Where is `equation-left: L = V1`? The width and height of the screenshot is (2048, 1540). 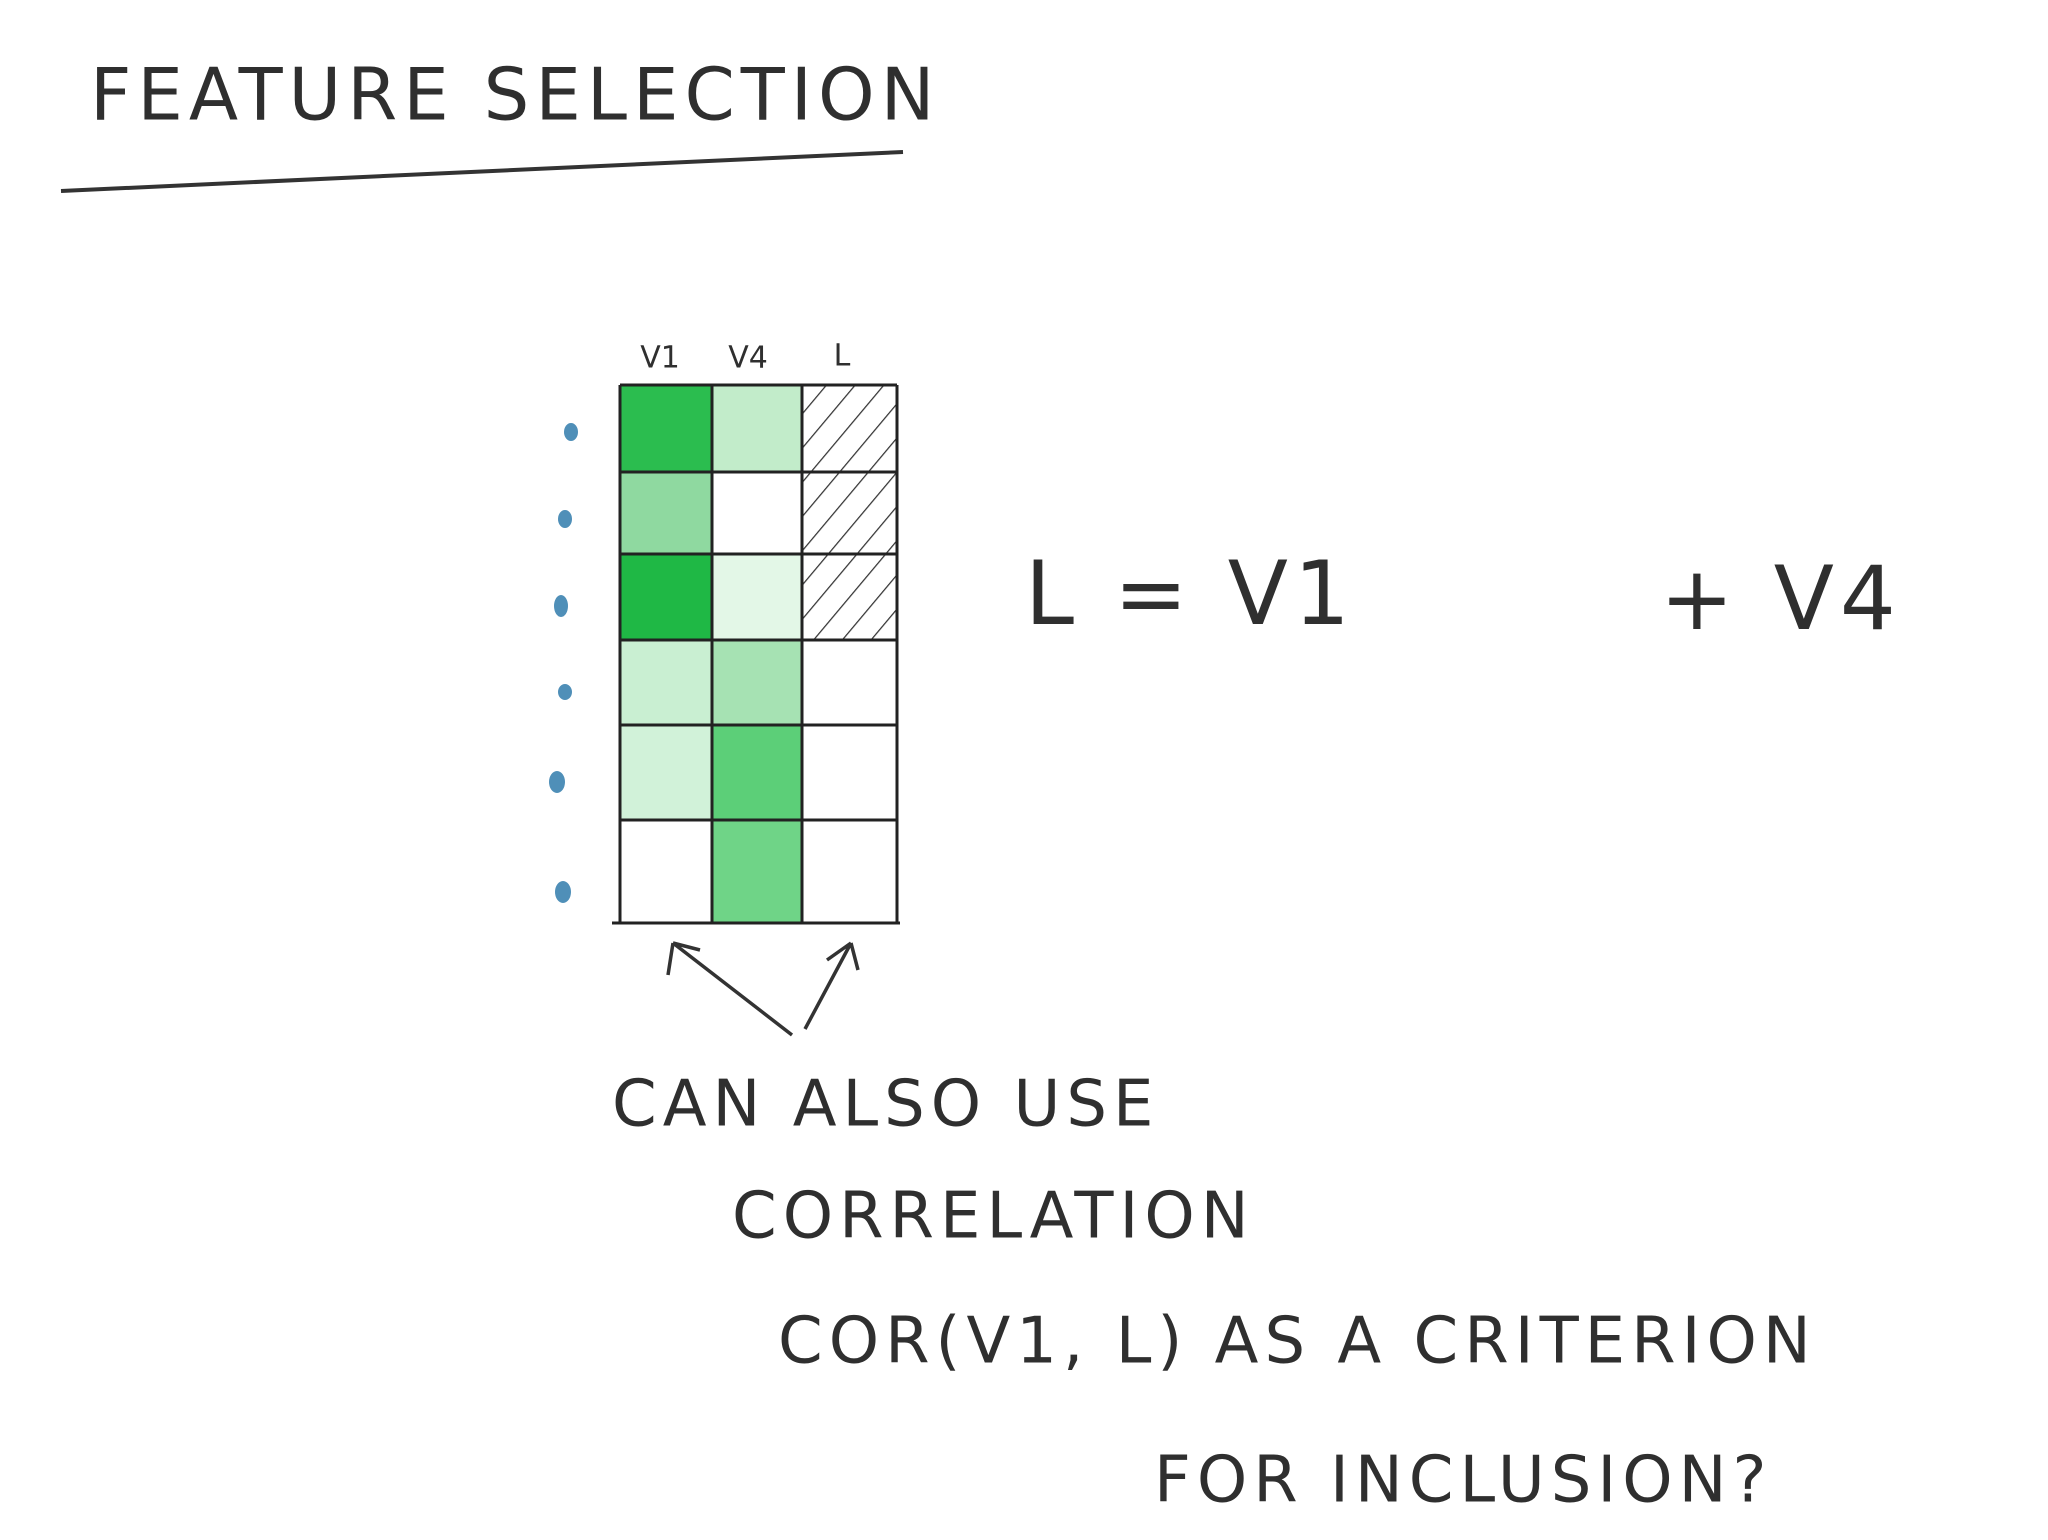 equation-left: L = V1 is located at coordinates (1190, 593).